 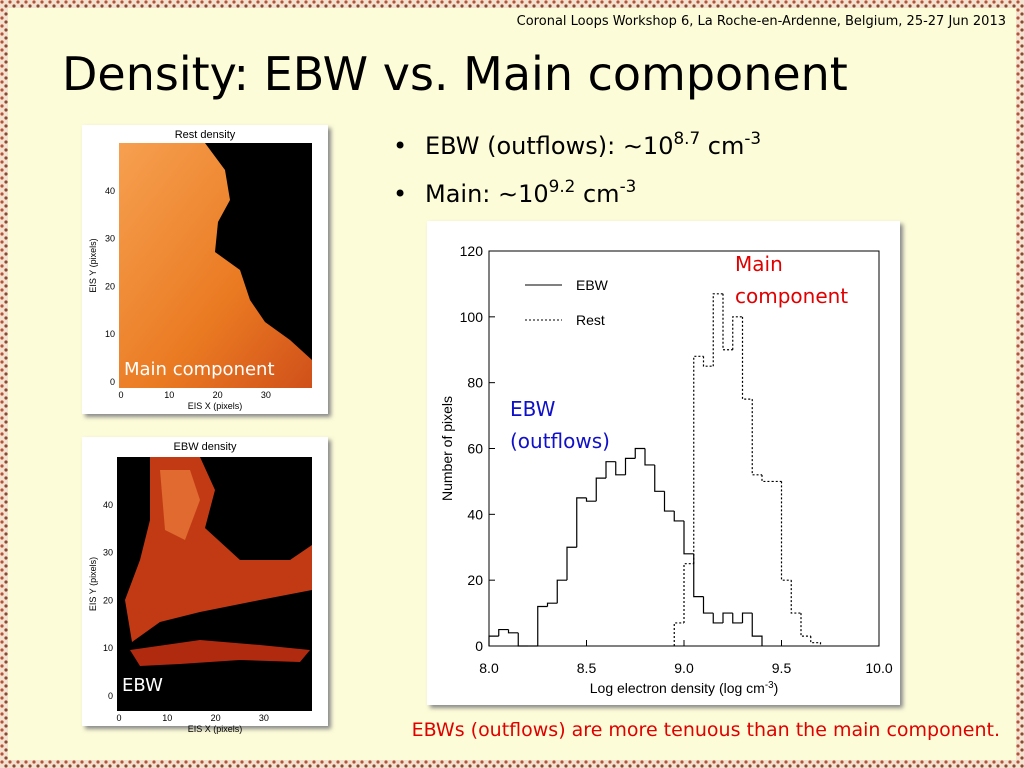 I want to click on x-tick-label: 9.0, so click(x=684, y=668).